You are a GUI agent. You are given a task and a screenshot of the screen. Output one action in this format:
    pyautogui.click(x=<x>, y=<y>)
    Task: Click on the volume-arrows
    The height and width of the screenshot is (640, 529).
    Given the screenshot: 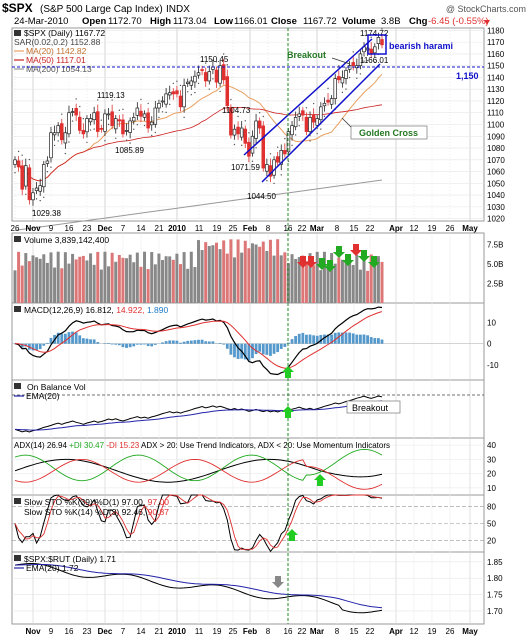 What is the action you would take?
    pyautogui.click(x=338, y=258)
    